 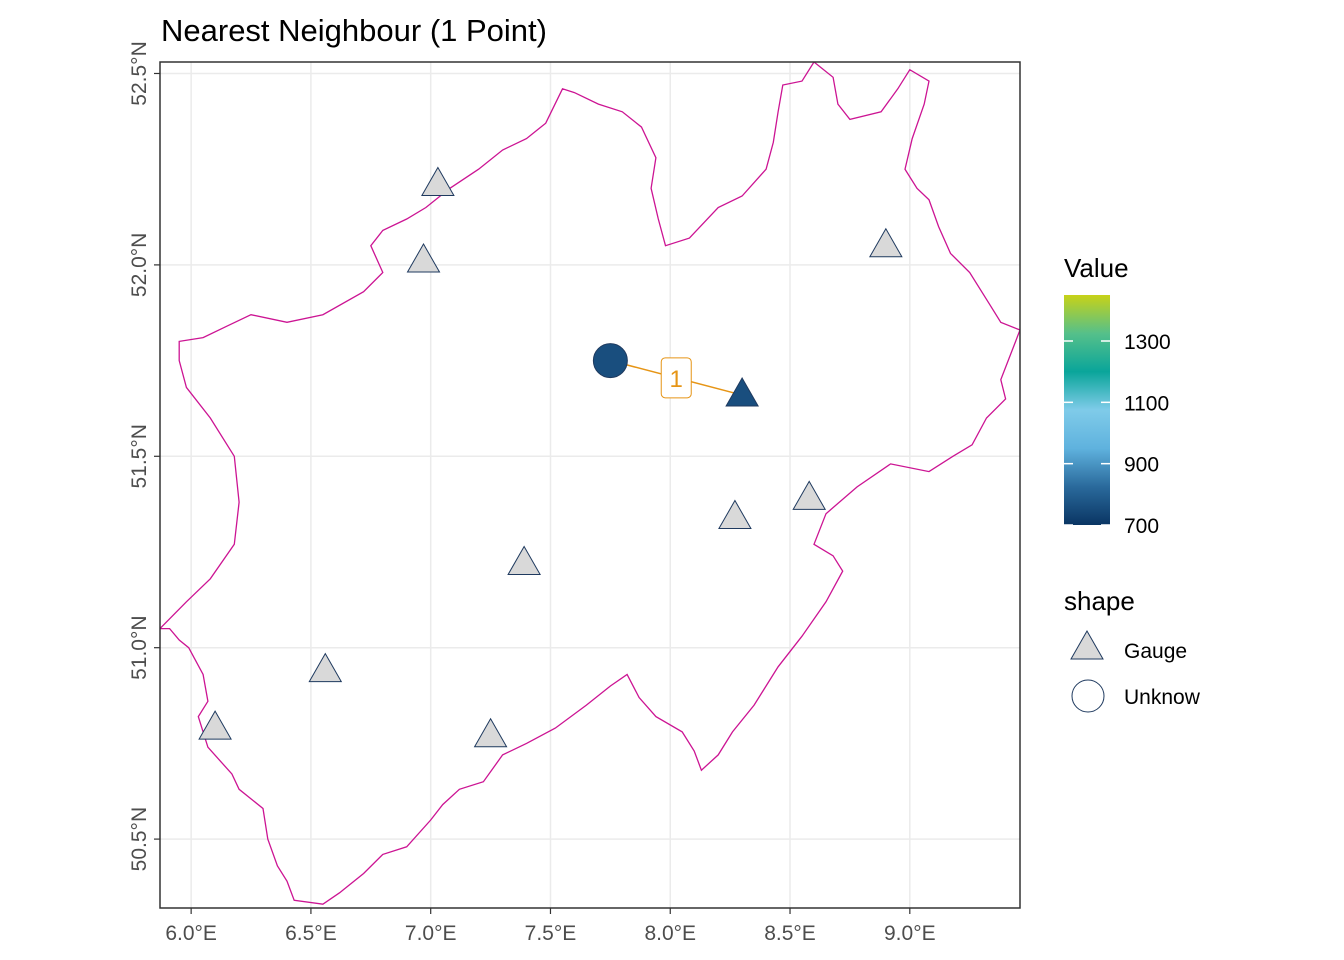 What do you see at coordinates (910, 933) in the screenshot?
I see `x-tick-label-6: 9.0°E` at bounding box center [910, 933].